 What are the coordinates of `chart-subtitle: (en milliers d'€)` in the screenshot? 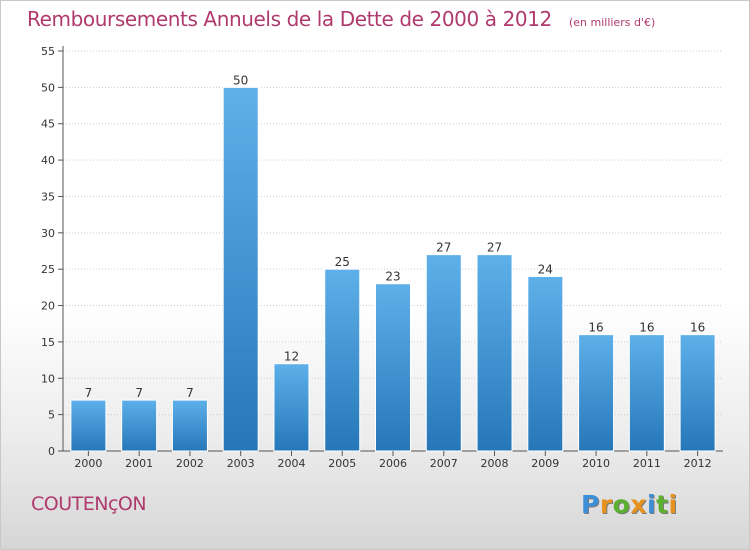 It's located at (612, 22).